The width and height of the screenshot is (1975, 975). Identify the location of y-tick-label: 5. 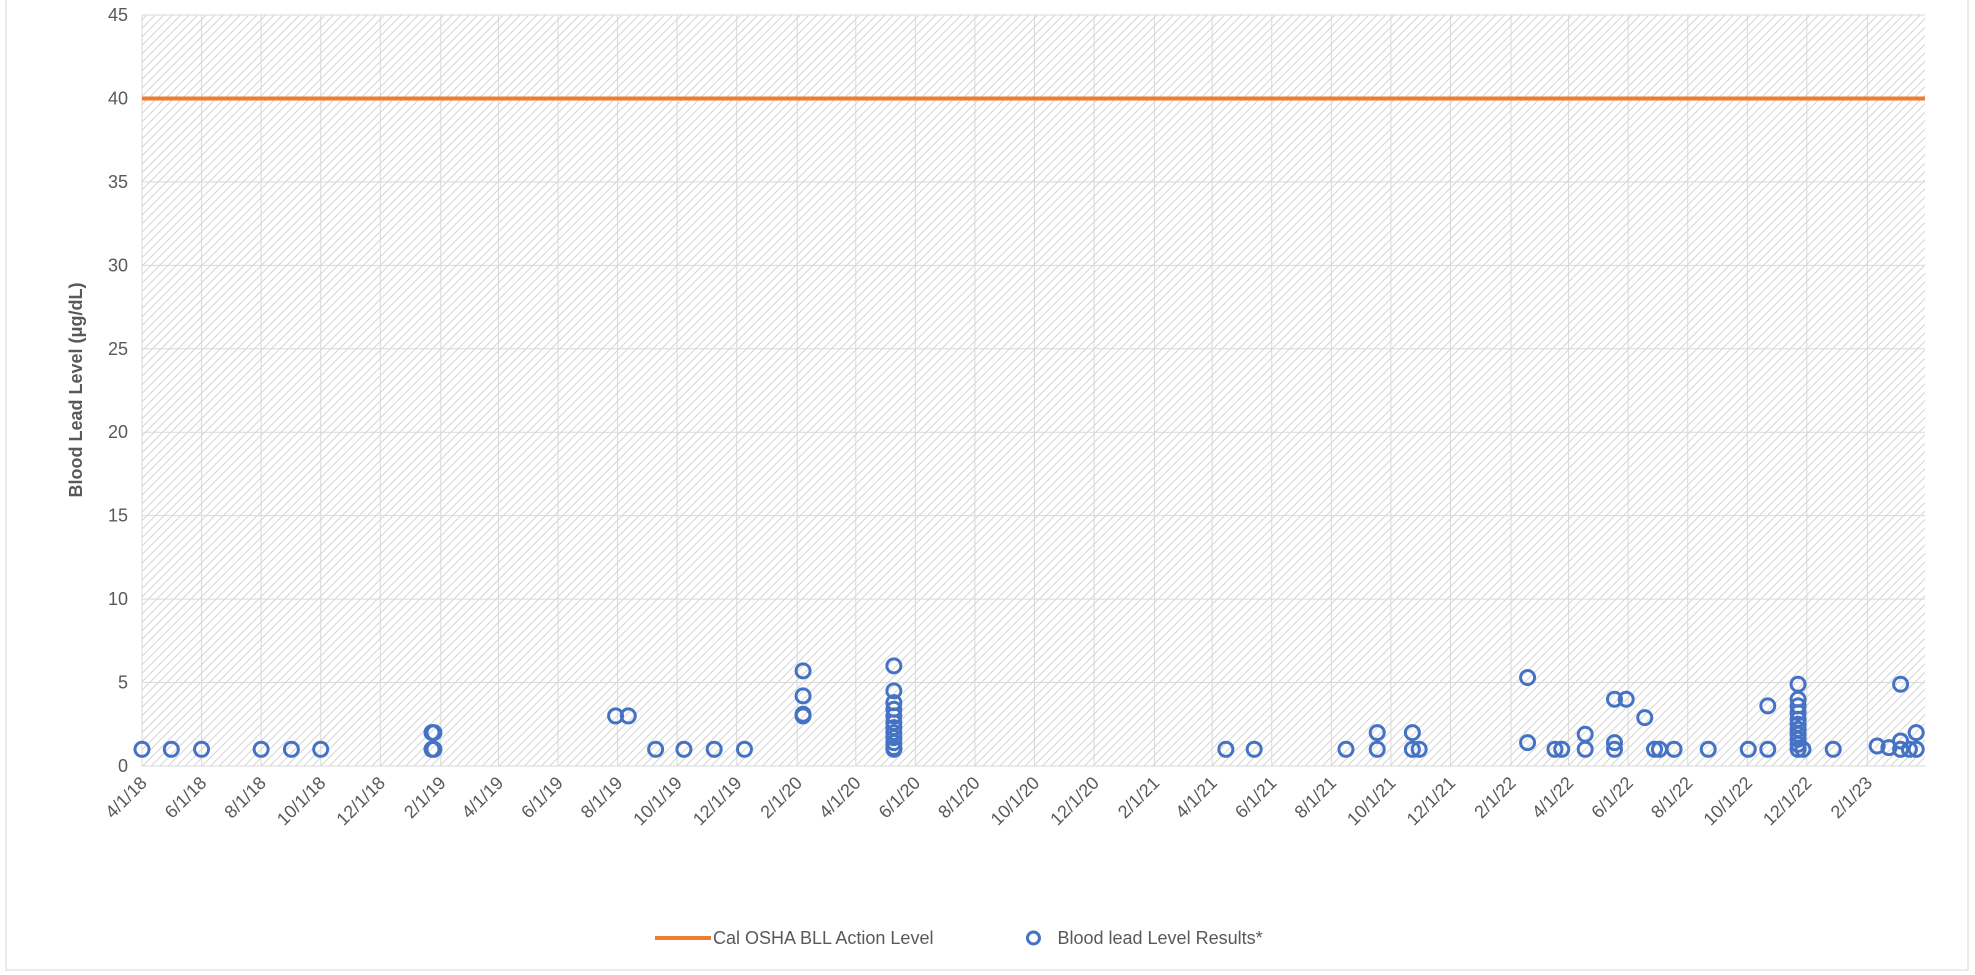
(123, 683).